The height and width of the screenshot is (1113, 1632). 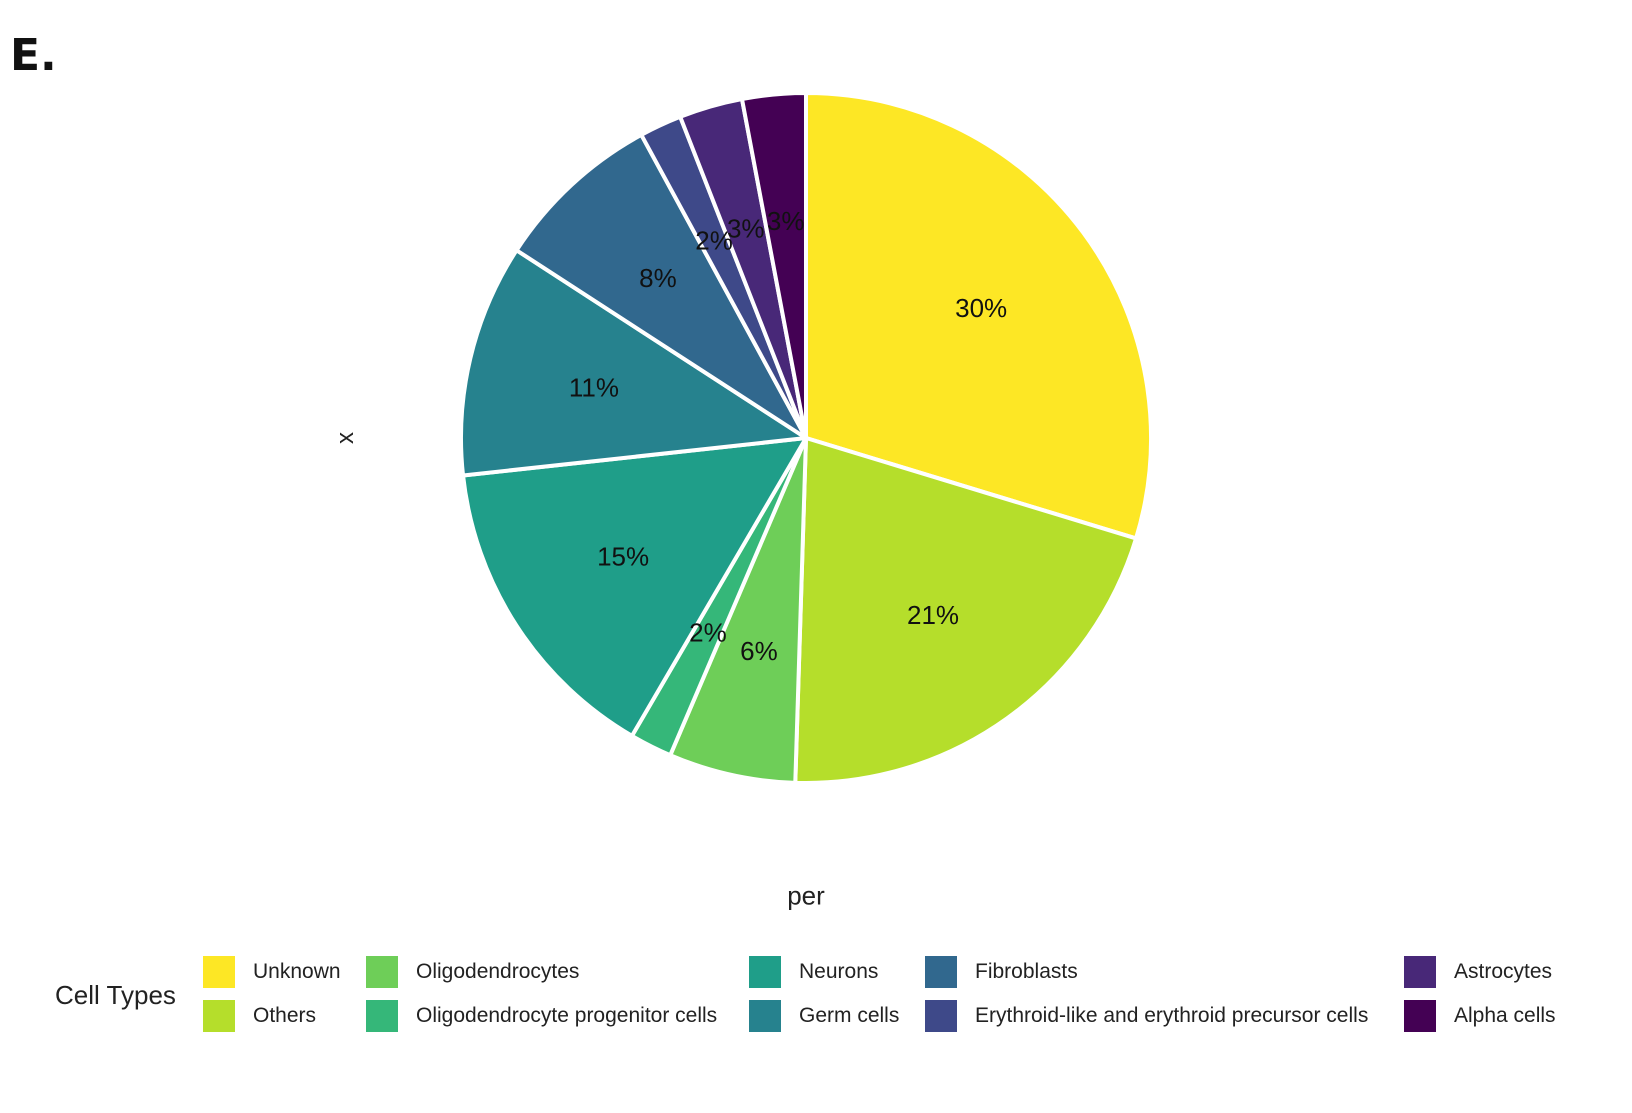 I want to click on pie-slice-neurons, so click(x=634, y=587).